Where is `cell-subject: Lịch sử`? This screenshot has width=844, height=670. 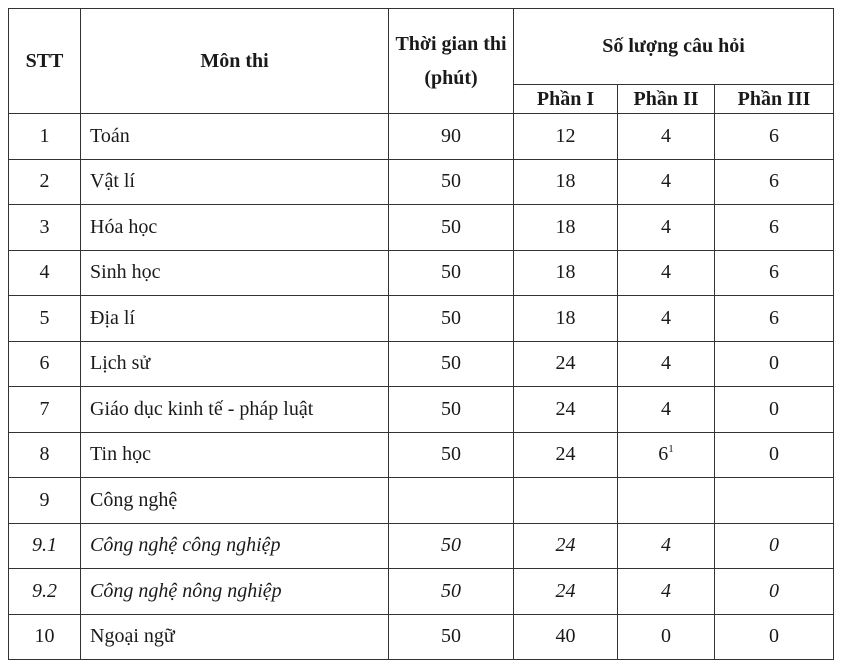 cell-subject: Lịch sử is located at coordinates (234, 363).